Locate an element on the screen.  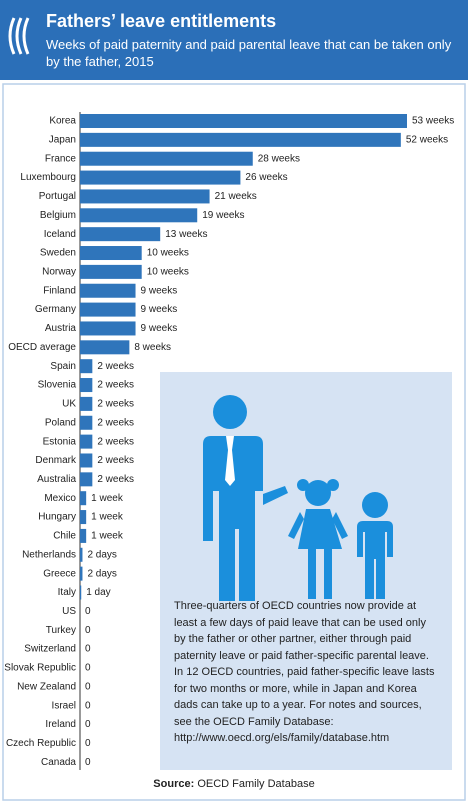
value-label: 8 weeks is located at coordinates (152, 347).